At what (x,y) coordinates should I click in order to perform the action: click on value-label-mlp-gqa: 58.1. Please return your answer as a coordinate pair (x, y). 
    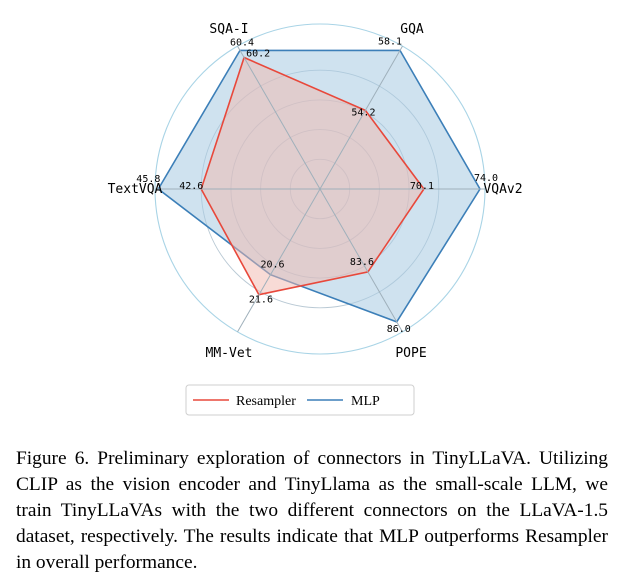
    Looking at the image, I should click on (390, 41).